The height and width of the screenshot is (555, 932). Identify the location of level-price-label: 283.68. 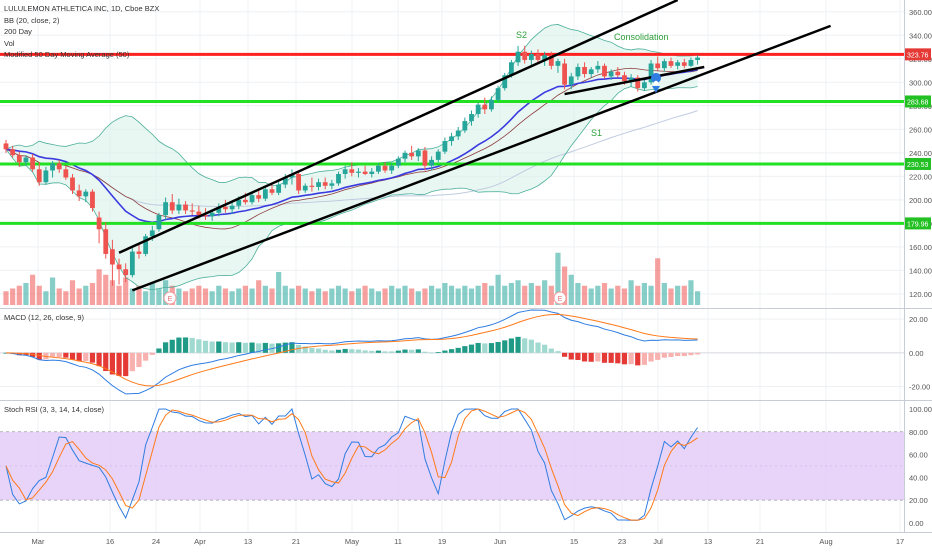
(918, 102).